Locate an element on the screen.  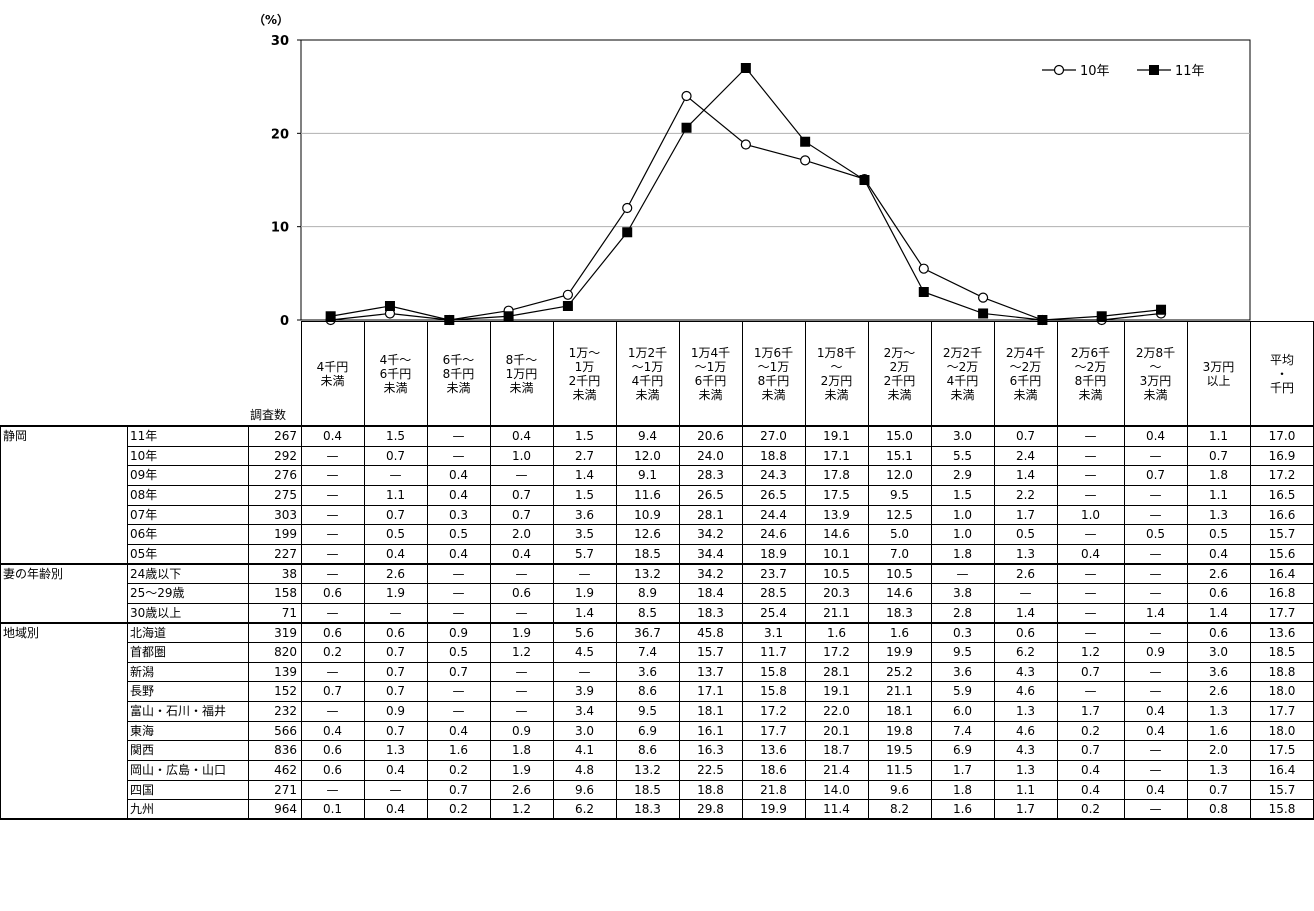
count-cell: 158 is located at coordinates (285, 593).